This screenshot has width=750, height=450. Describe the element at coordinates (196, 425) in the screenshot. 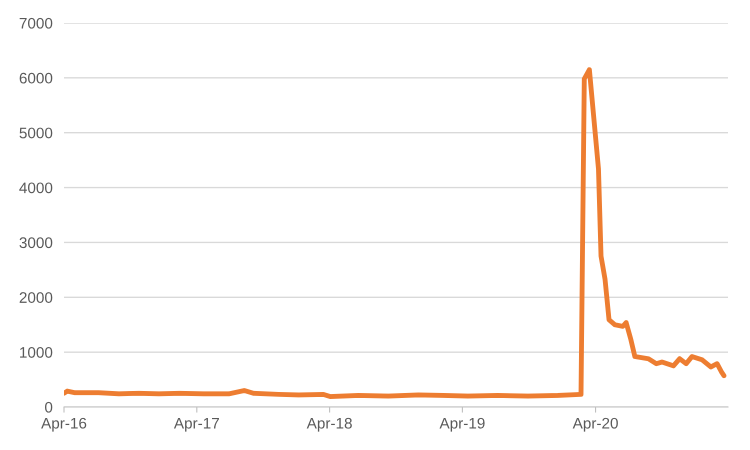

I see `x-tick-label: Apr-17` at that location.